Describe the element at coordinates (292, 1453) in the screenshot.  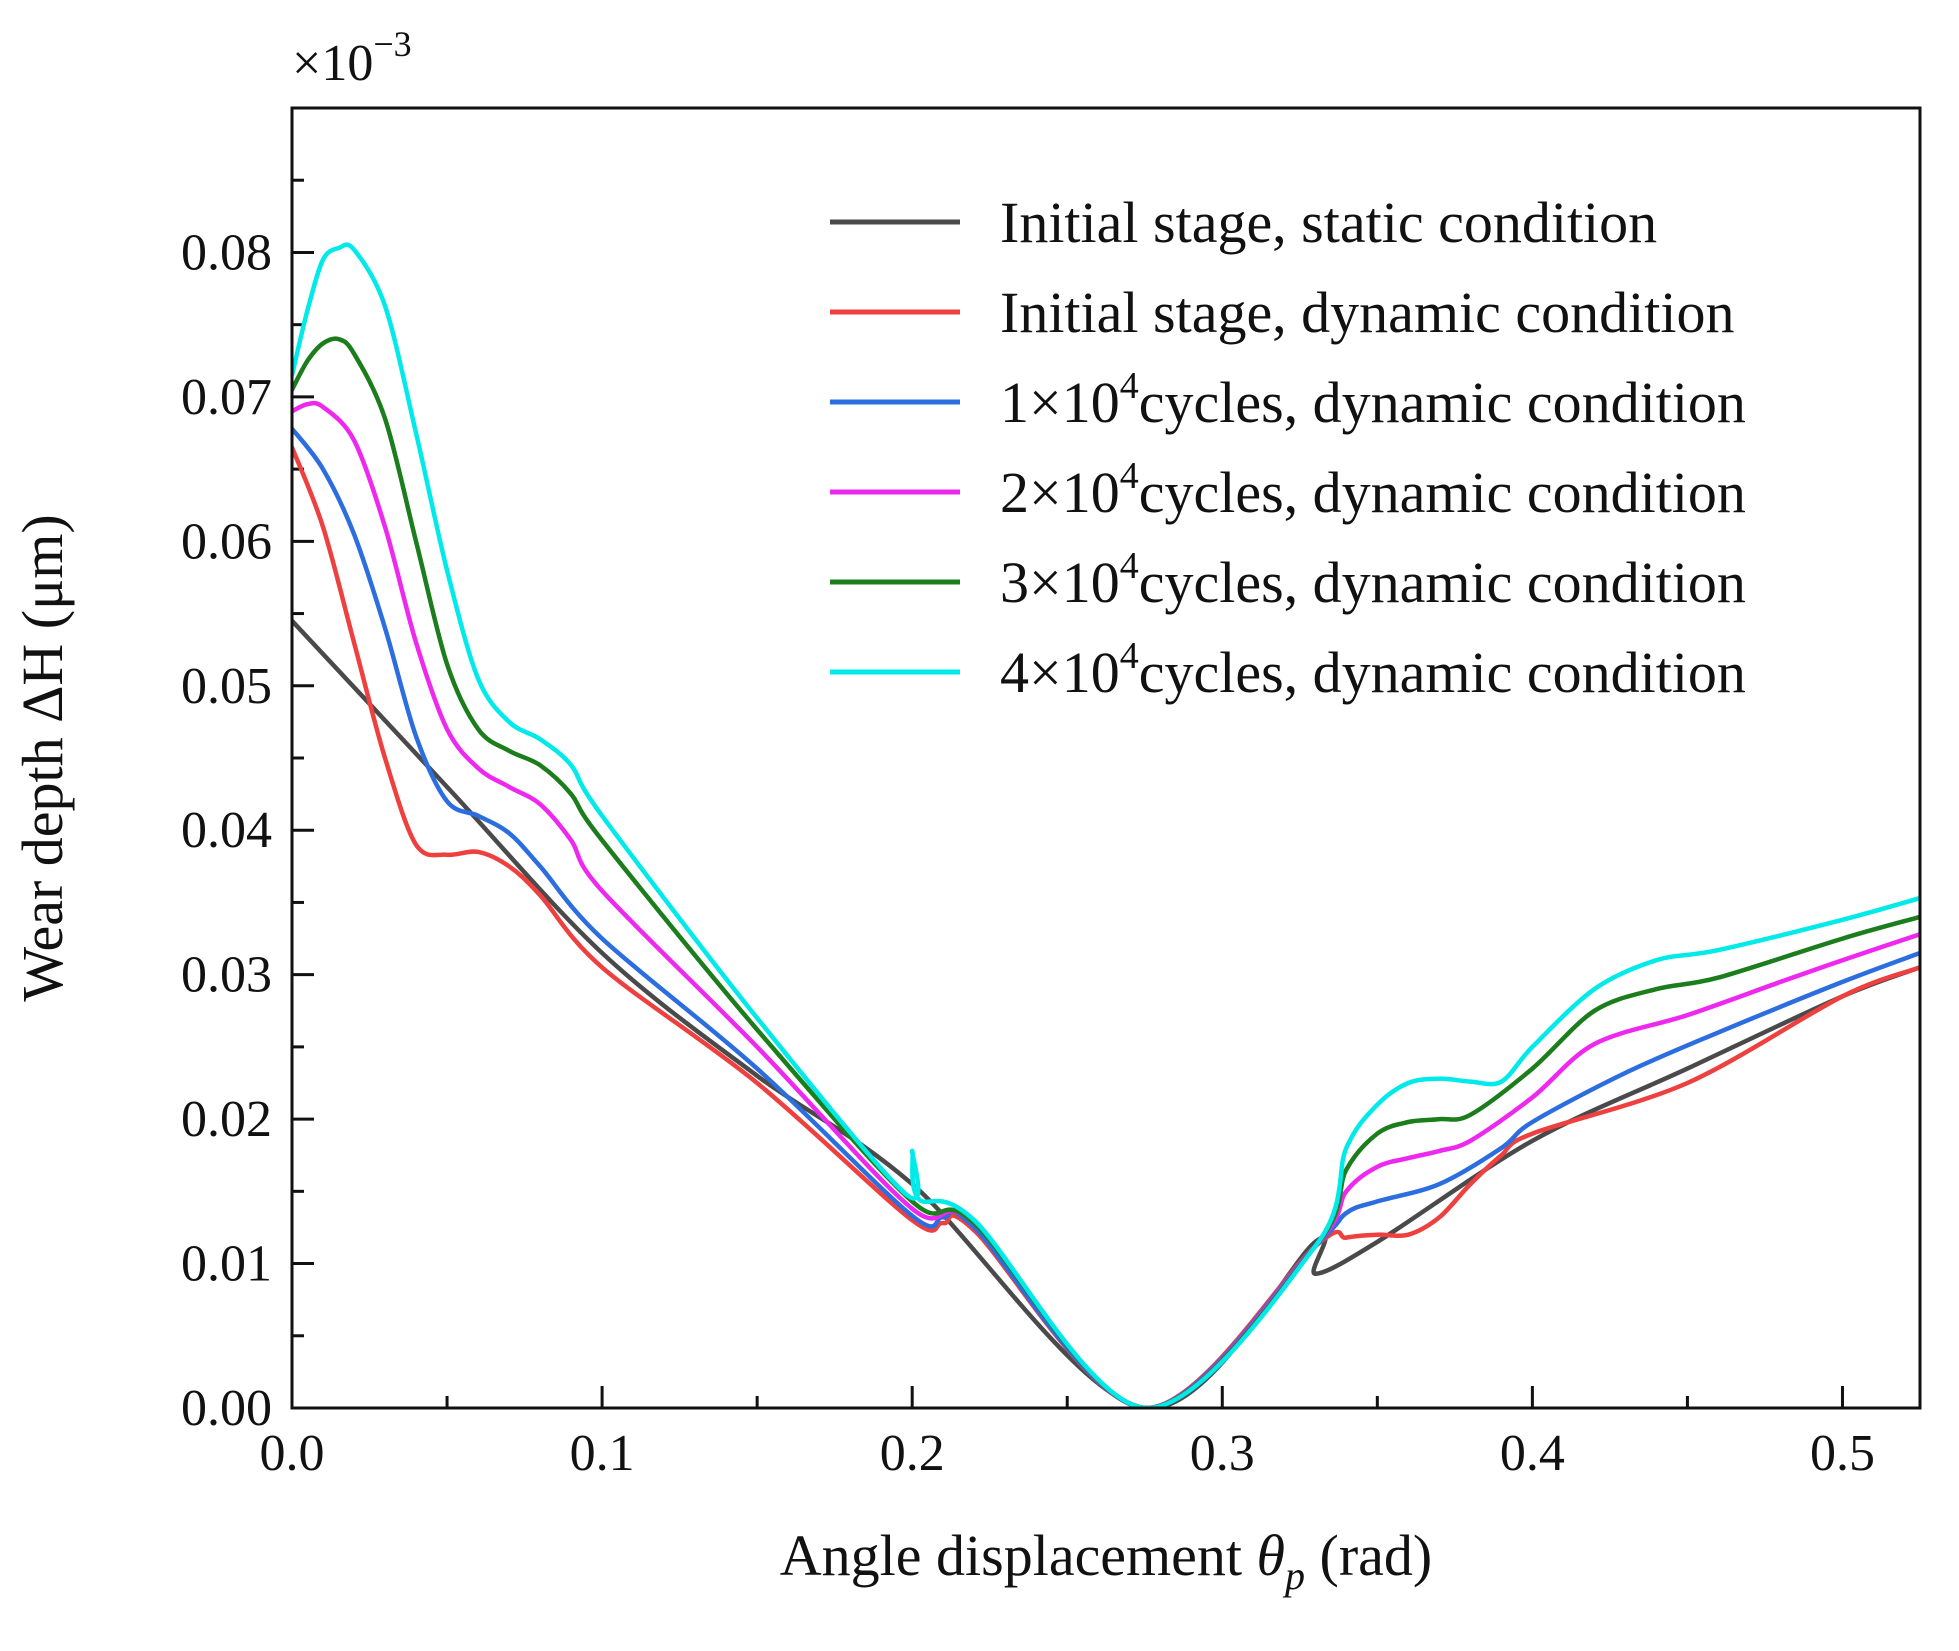
I see `x-tick-label: 0.0` at that location.